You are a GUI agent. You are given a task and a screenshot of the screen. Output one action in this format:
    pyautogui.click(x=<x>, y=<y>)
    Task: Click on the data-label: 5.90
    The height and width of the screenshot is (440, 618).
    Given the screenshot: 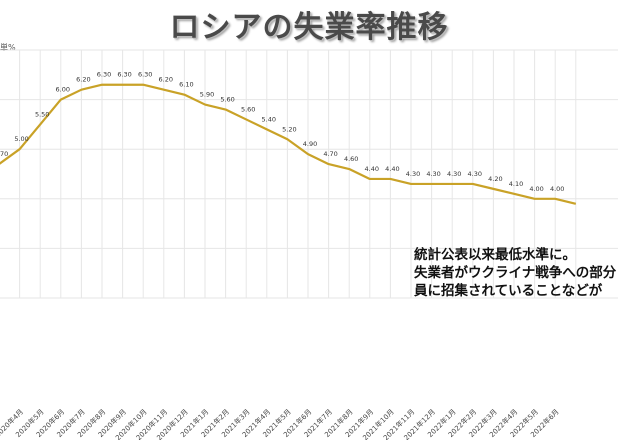 What is the action you would take?
    pyautogui.click(x=207, y=95)
    